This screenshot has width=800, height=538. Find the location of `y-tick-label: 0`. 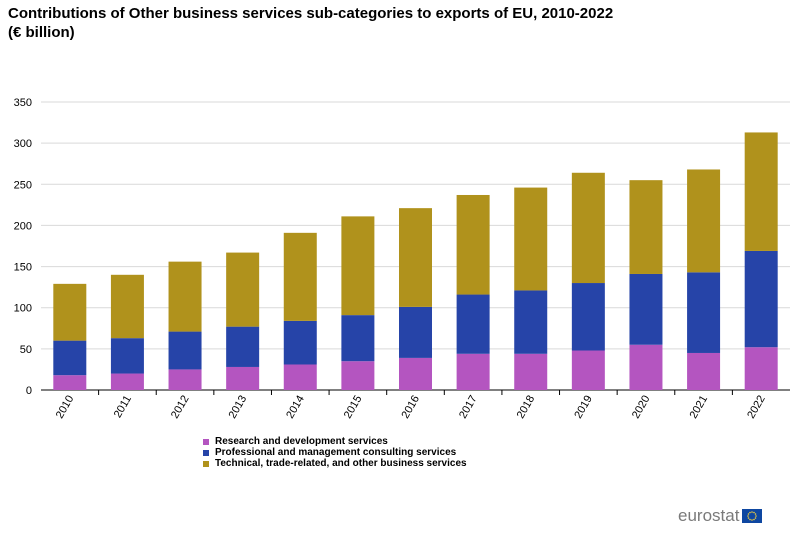

y-tick-label: 0 is located at coordinates (29, 391).